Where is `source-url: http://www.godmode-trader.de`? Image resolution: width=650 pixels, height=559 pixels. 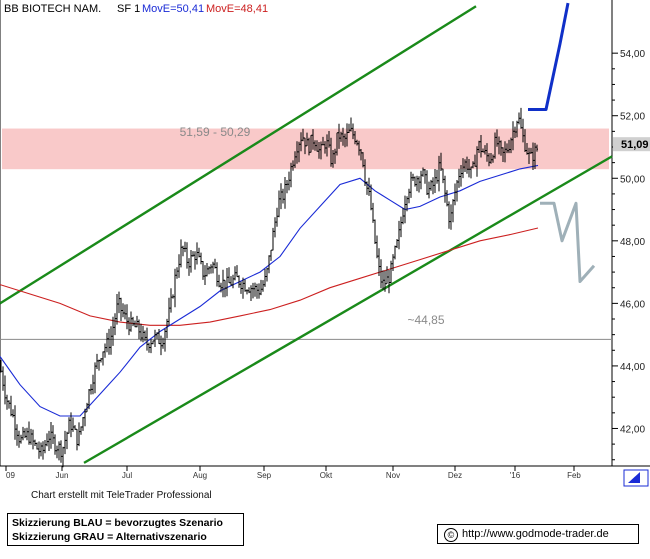 source-url: http://www.godmode-trader.de is located at coordinates (535, 534).